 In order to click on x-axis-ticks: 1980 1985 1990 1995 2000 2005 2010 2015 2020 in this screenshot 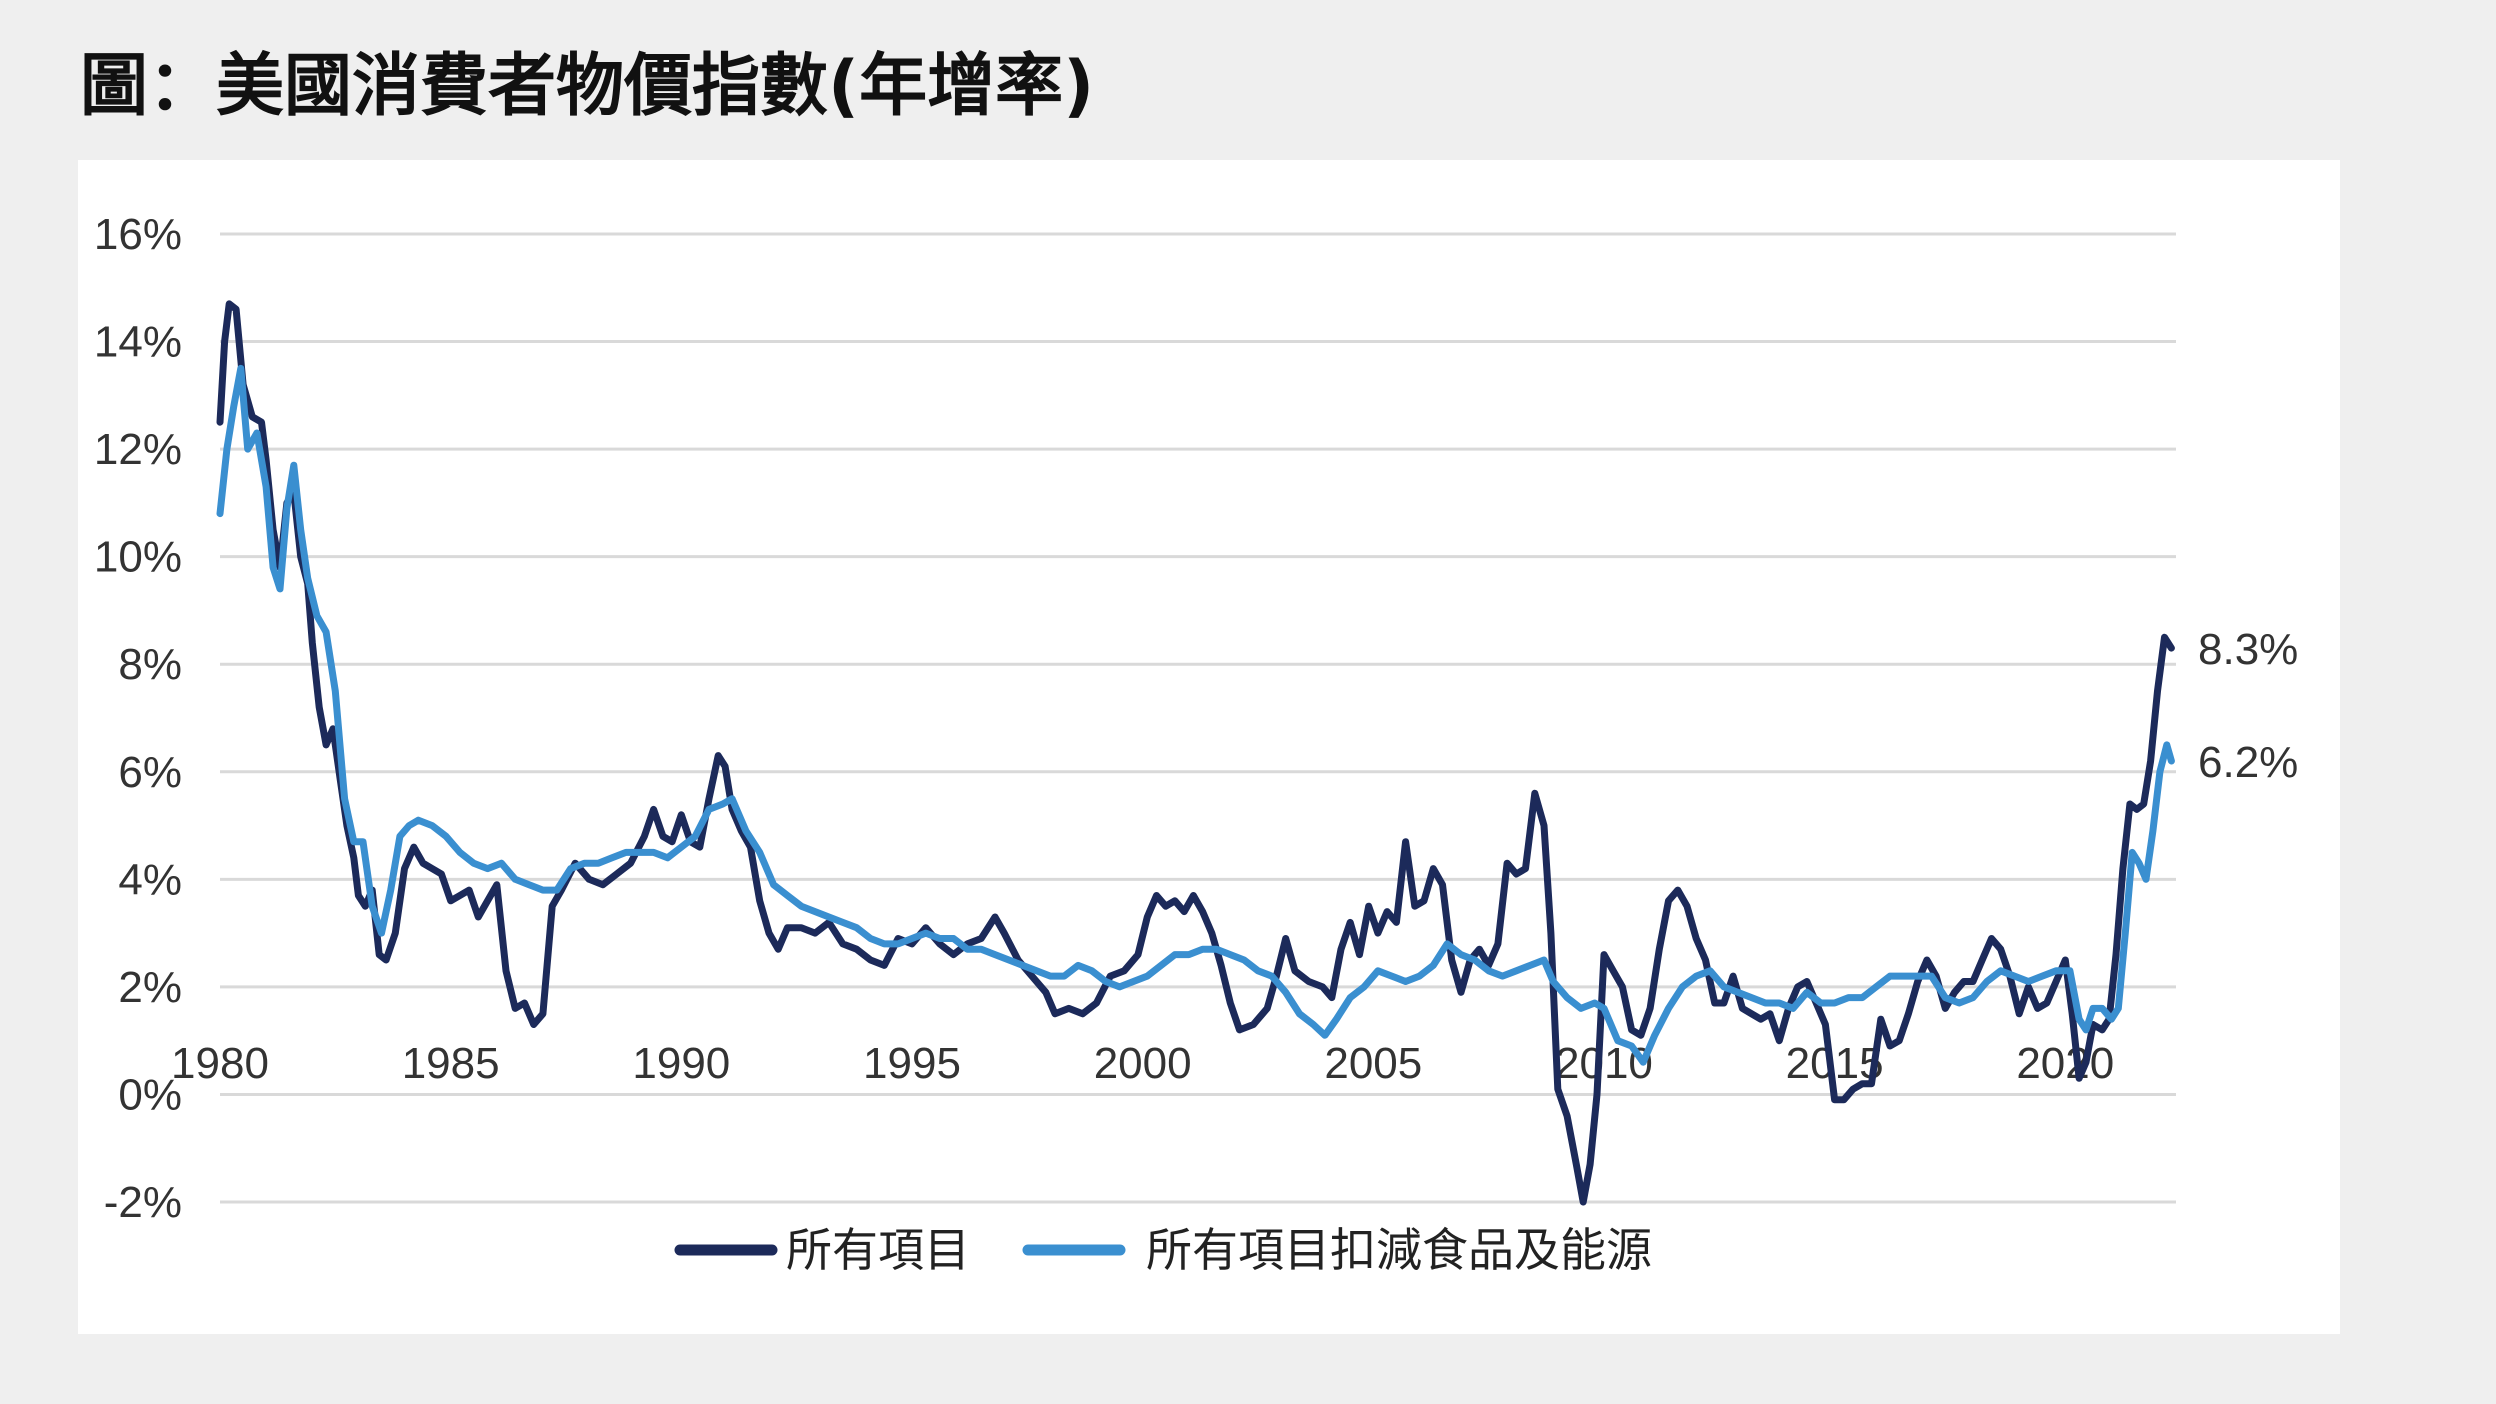, I will do `click(1142, 1063)`.